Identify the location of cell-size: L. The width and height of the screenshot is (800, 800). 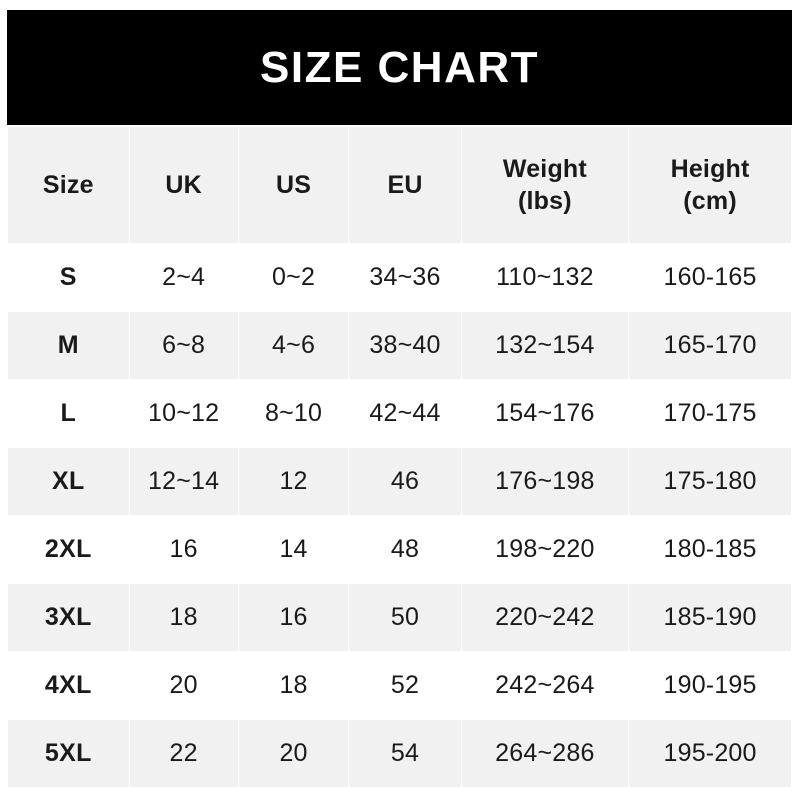
(68, 413).